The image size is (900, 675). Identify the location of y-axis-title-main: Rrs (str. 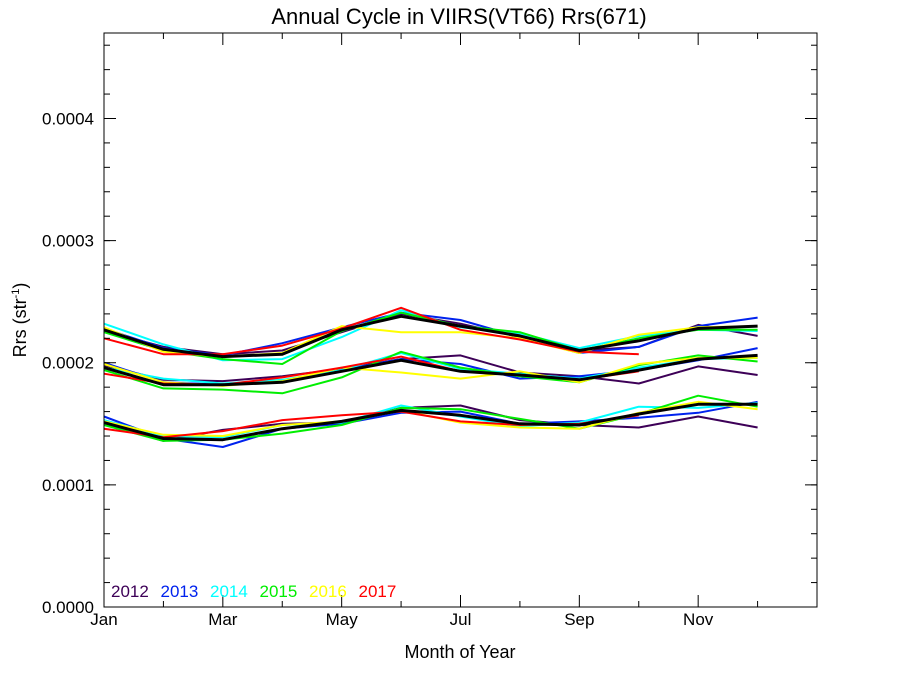
(20, 327).